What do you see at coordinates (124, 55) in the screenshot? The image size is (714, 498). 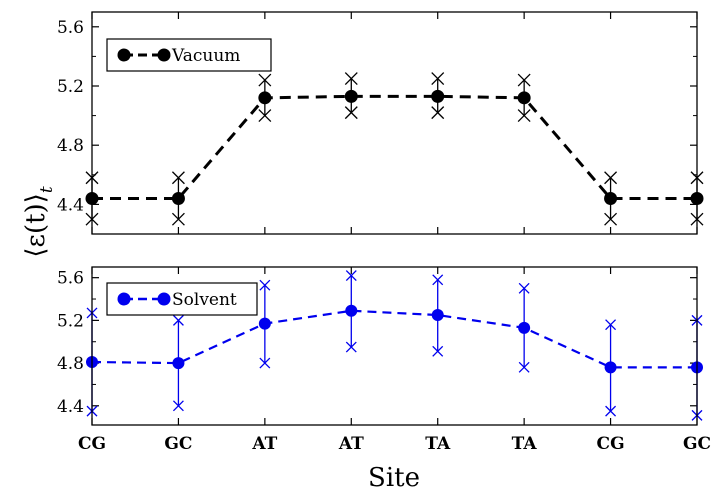 I see `top-legend-marker-left` at bounding box center [124, 55].